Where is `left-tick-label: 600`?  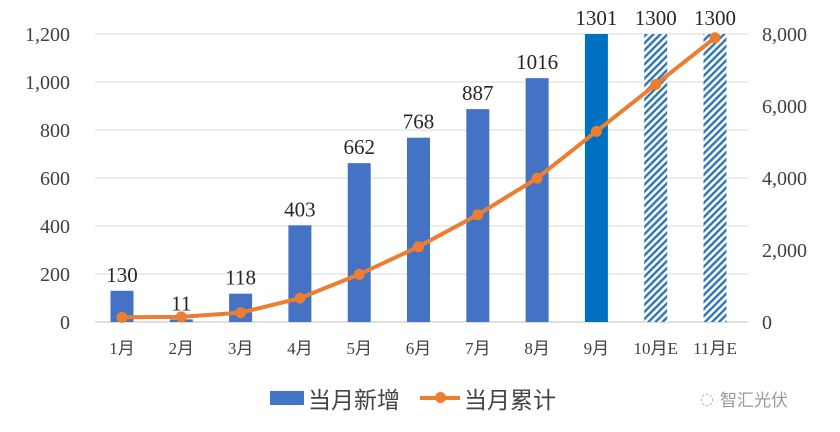
left-tick-label: 600 is located at coordinates (55, 179).